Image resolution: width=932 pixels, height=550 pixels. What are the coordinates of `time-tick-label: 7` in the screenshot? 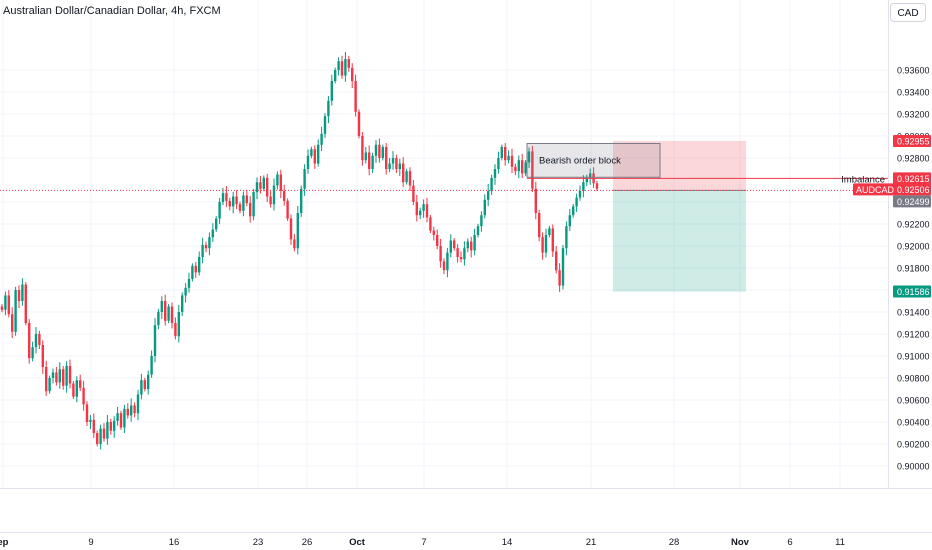 It's located at (423, 542).